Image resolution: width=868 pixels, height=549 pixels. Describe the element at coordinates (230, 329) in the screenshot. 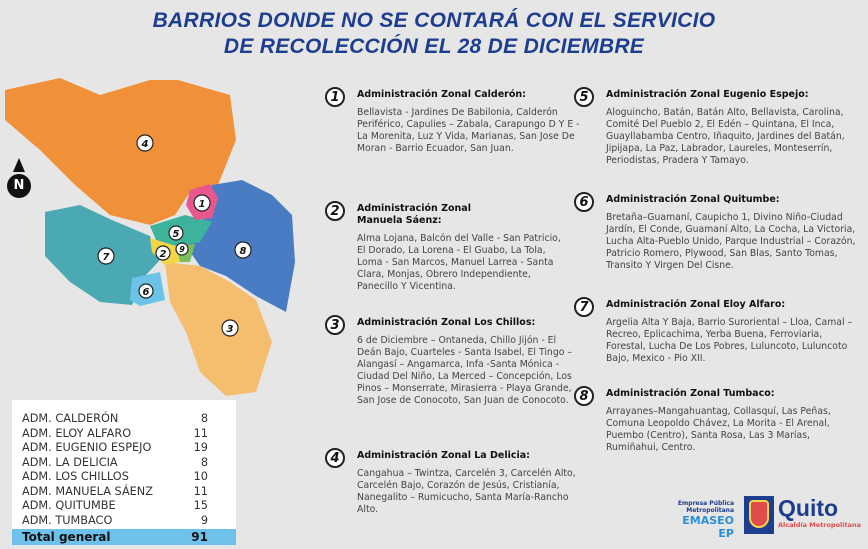

I see `map-label-3: 3` at that location.